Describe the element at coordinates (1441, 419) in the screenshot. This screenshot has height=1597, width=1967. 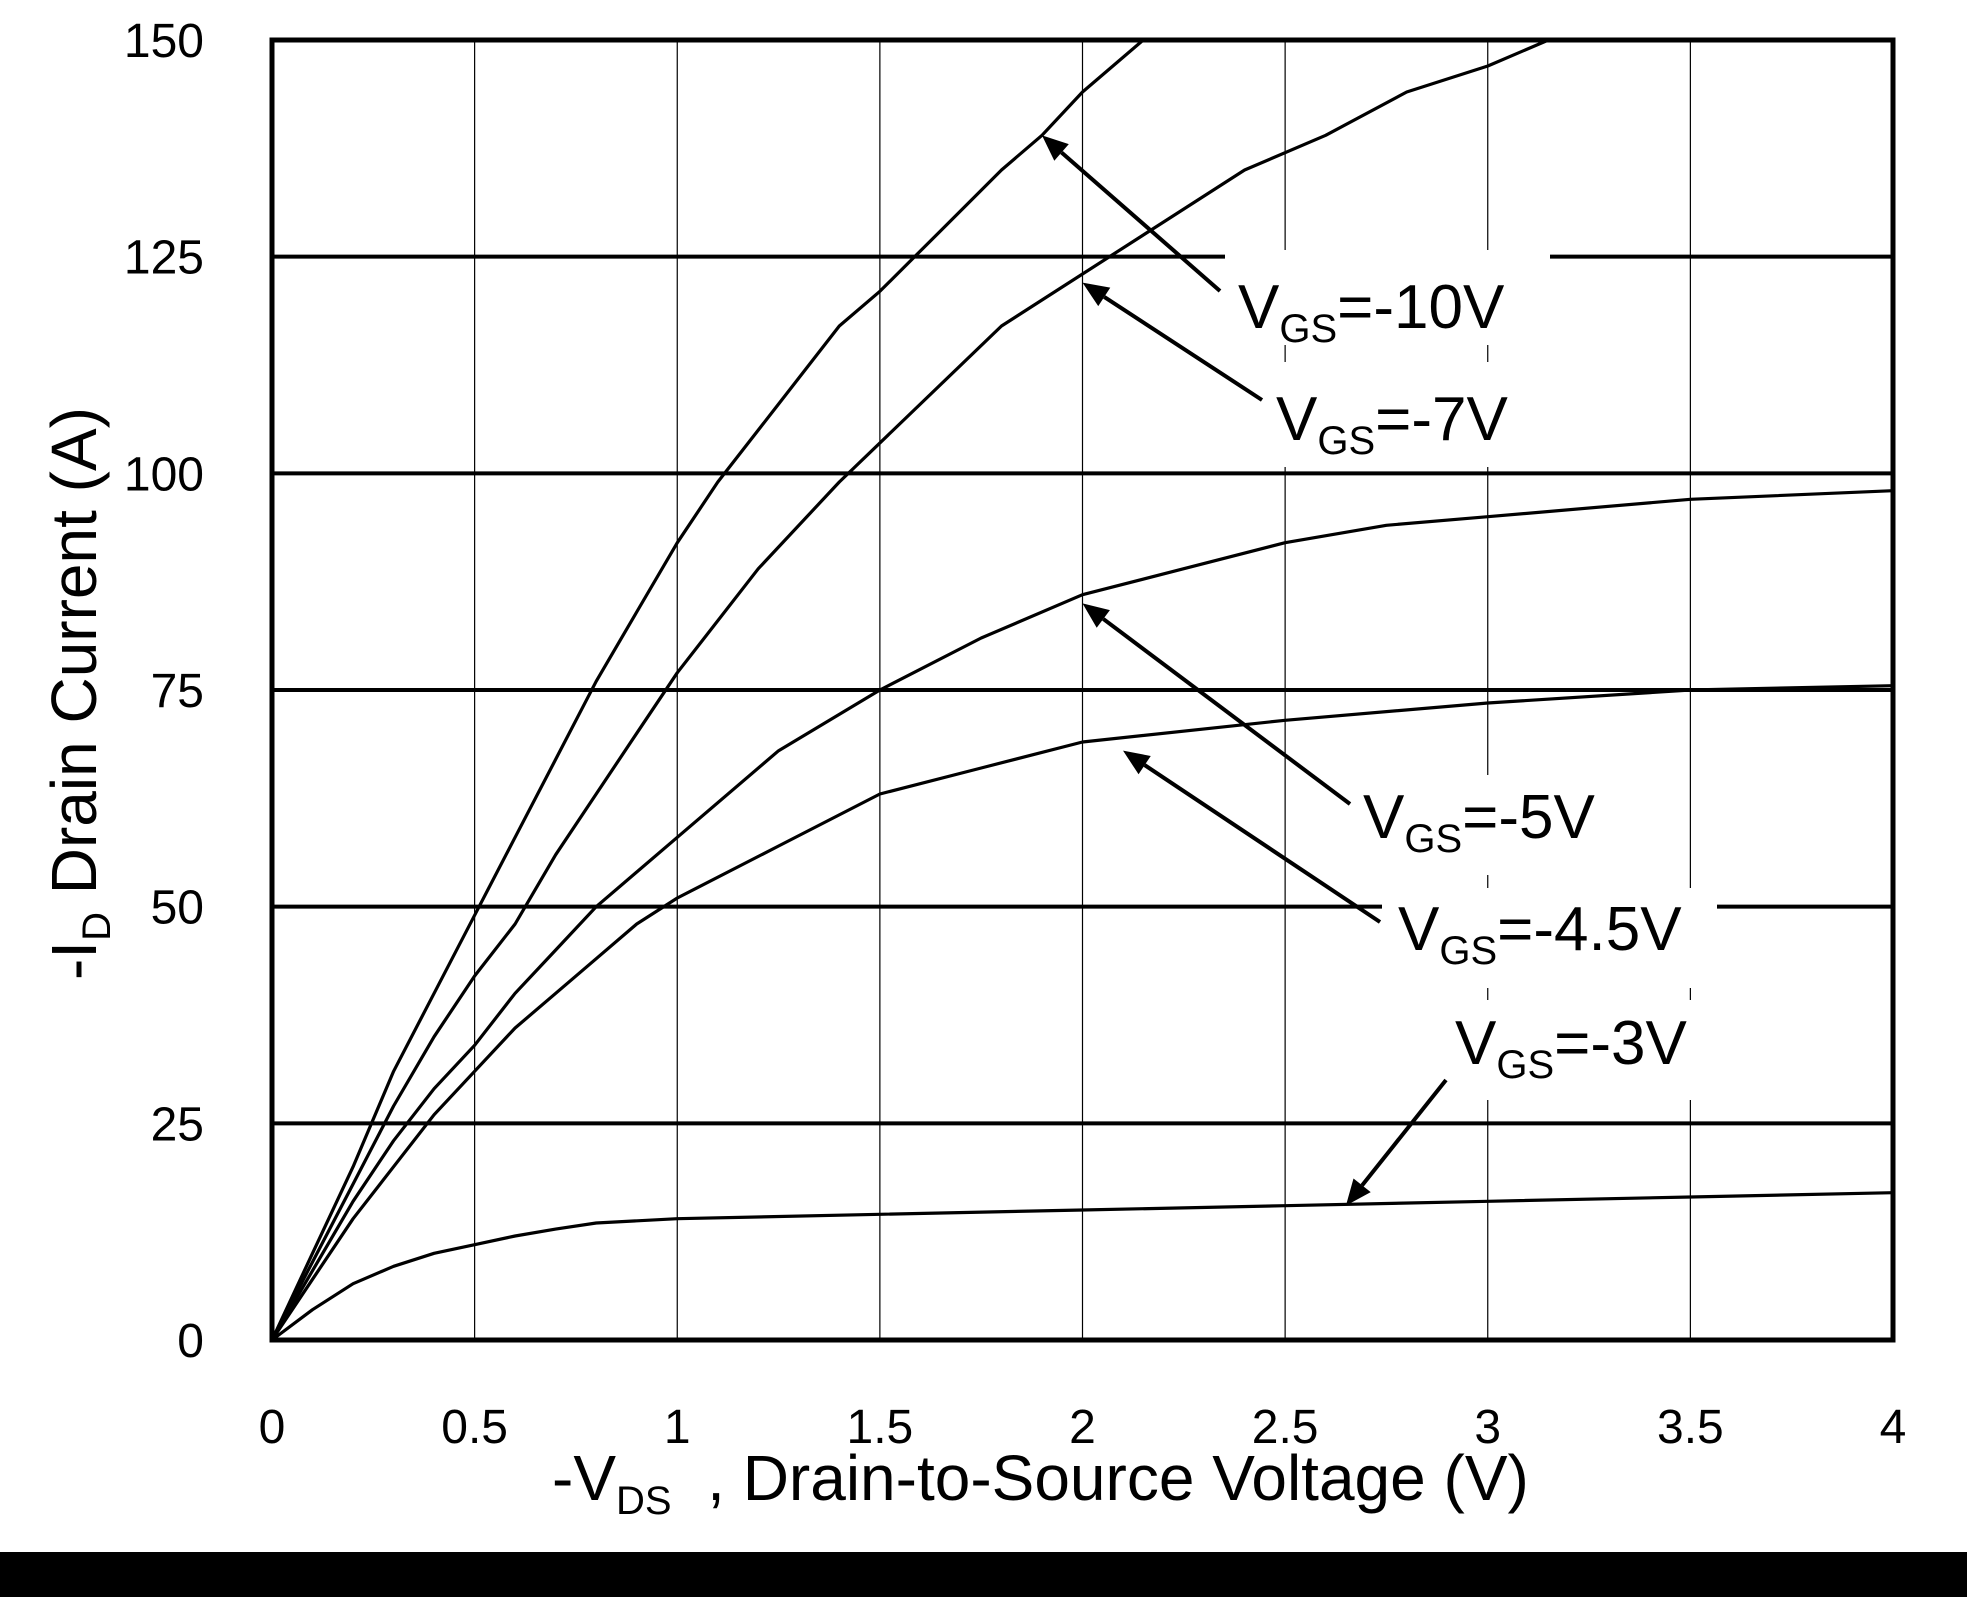
I see `annotation-label-suffix: =-7V` at that location.